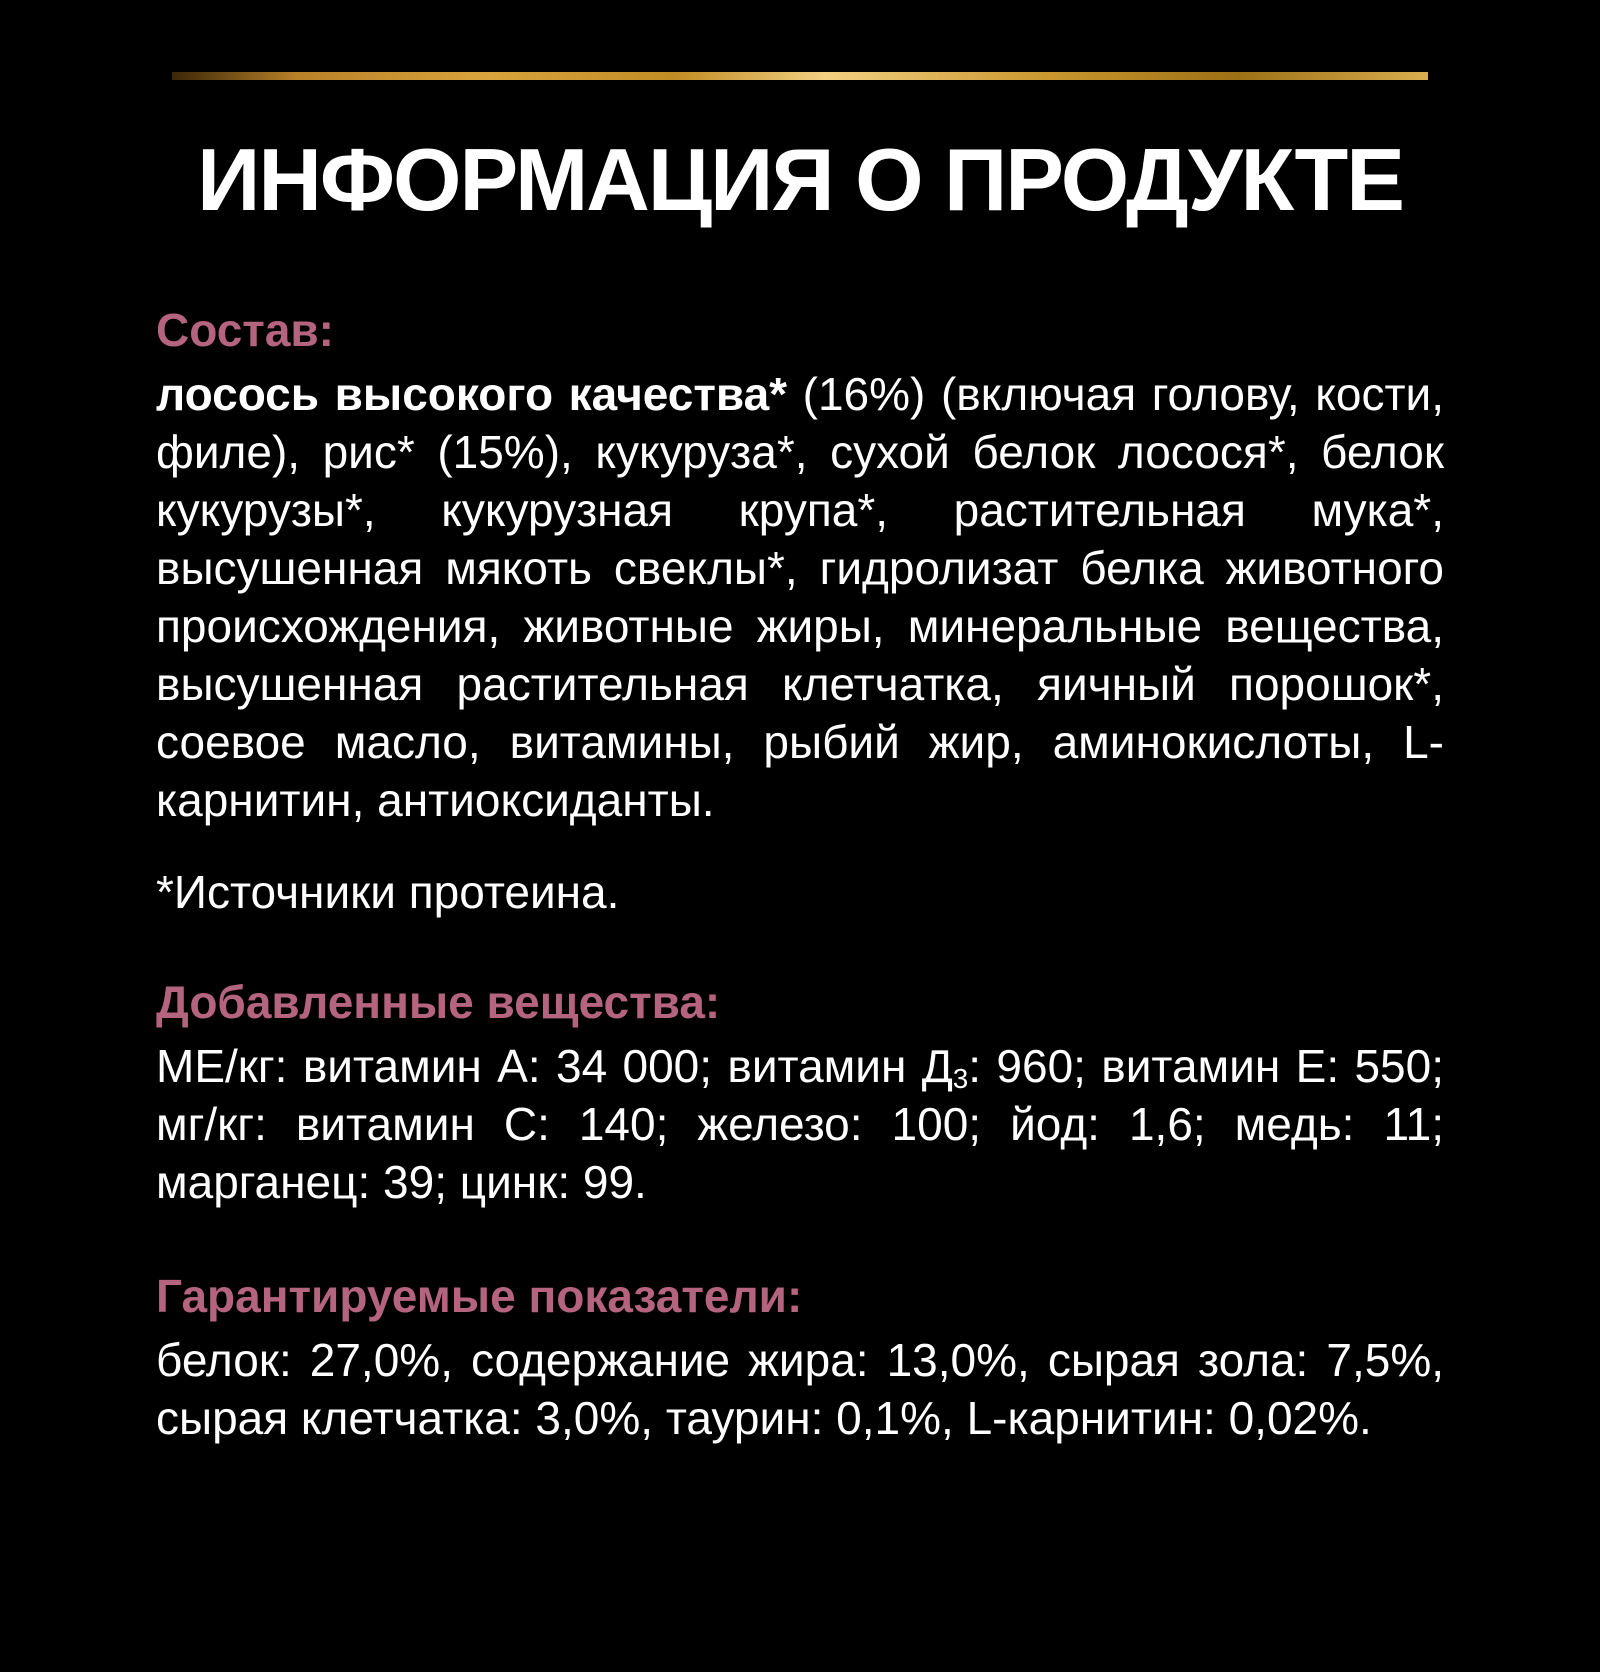 This screenshot has height=1672, width=1600. Describe the element at coordinates (479, 1295) in the screenshot. I see `guaranteed-header: Гарантируемые показатели:` at that location.